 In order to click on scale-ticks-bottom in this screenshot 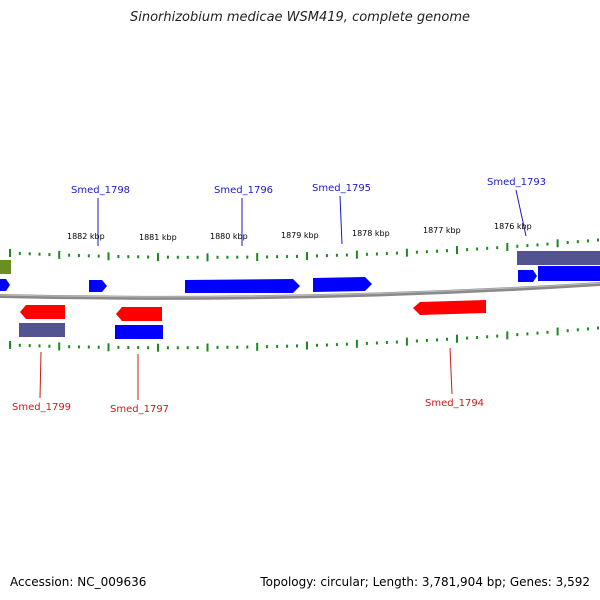, I will do `click(304, 339)`.